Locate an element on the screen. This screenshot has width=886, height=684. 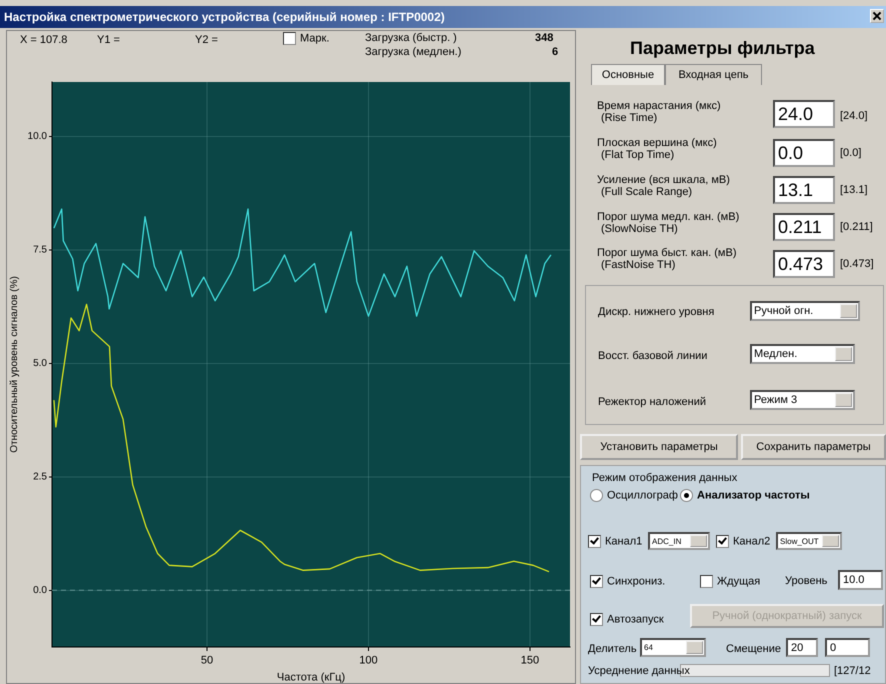
y-tick-label: 0.0 is located at coordinates (40, 590).